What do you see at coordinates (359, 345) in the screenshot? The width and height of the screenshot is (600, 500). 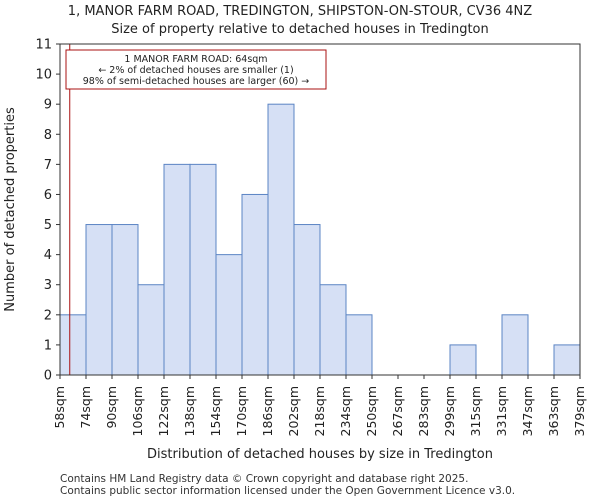 I see `bar-234sqm` at bounding box center [359, 345].